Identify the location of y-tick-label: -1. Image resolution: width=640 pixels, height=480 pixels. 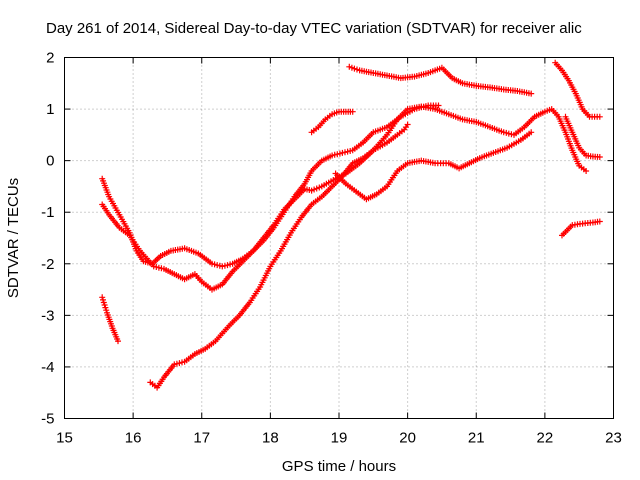
(47, 212).